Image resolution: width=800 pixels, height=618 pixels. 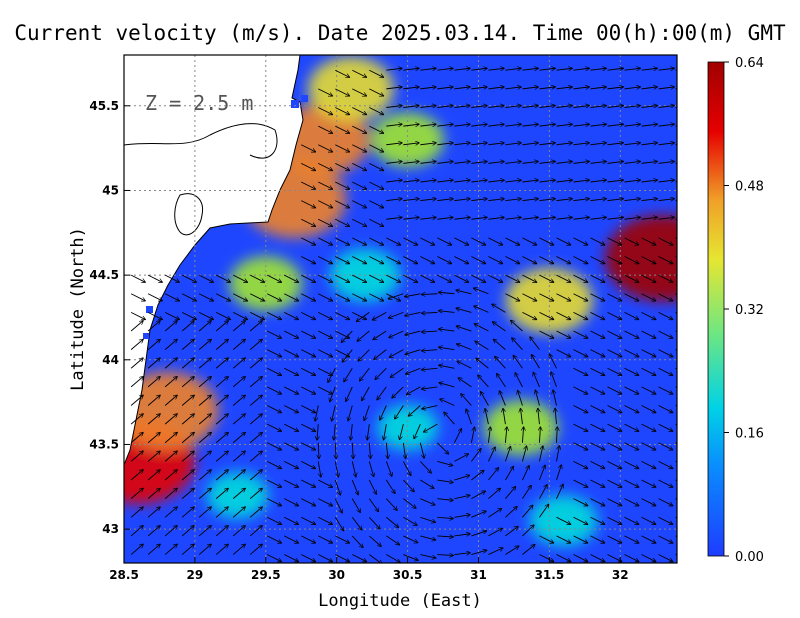 I want to click on x-tick-label: 32, so click(x=620, y=575).